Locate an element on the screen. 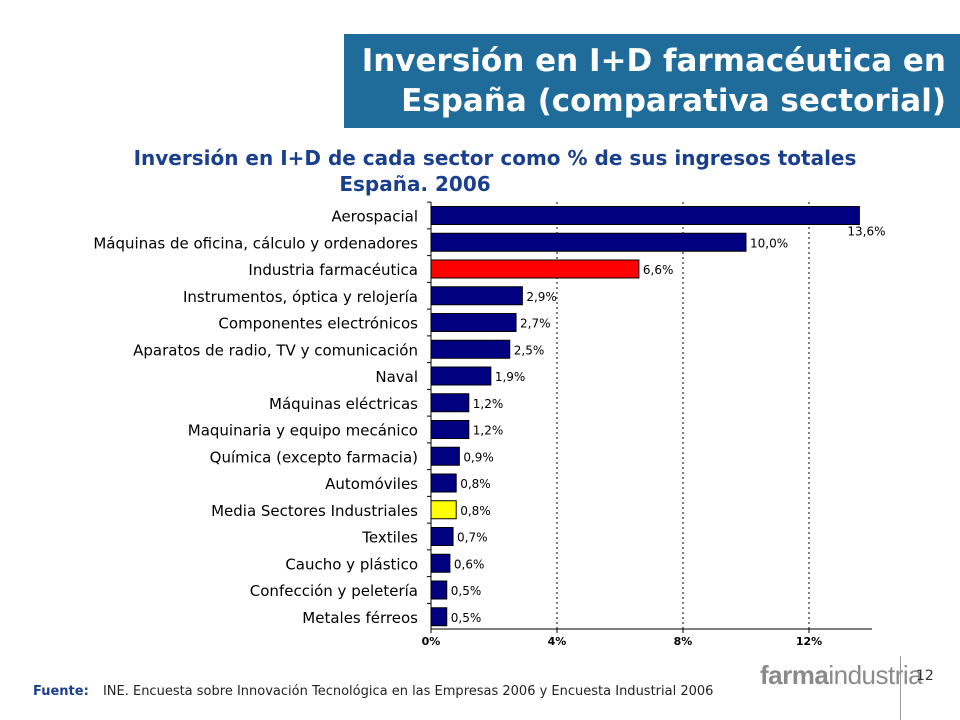 Image resolution: width=960 pixels, height=720 pixels. value-label-2: 6,6% is located at coordinates (658, 270).